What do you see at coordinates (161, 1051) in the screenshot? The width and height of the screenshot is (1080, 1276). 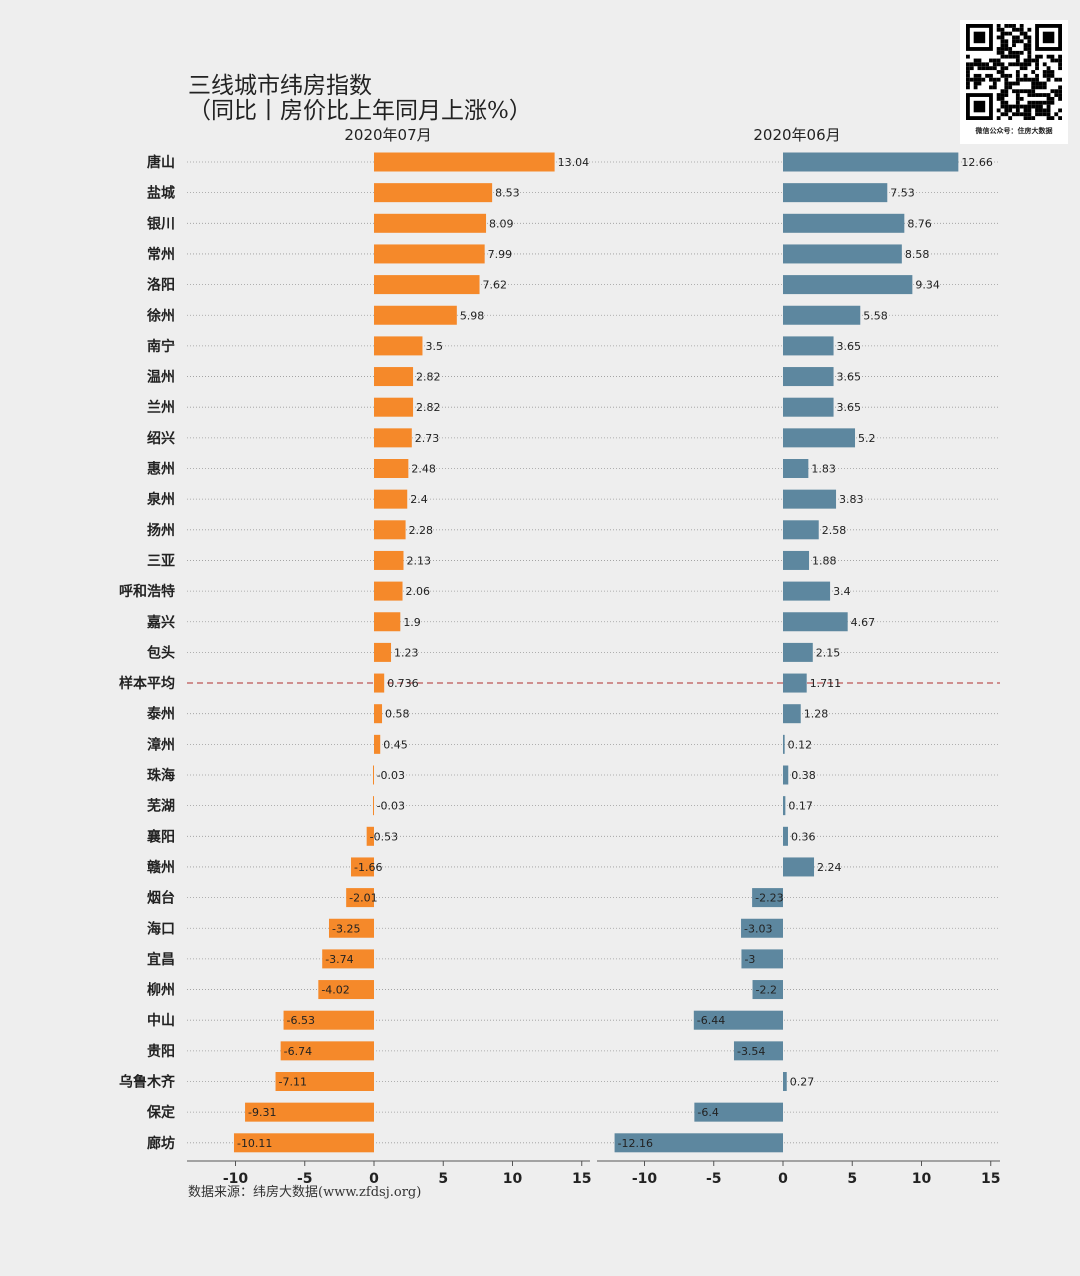 I see `category-label: 贵阳` at bounding box center [161, 1051].